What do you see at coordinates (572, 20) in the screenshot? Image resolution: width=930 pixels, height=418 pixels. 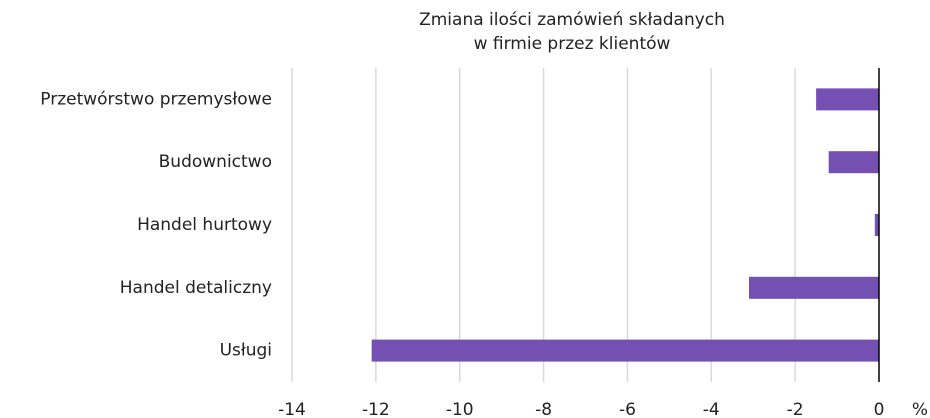 I see `chart-title: Zmiana ilości zamówień składanych` at bounding box center [572, 20].